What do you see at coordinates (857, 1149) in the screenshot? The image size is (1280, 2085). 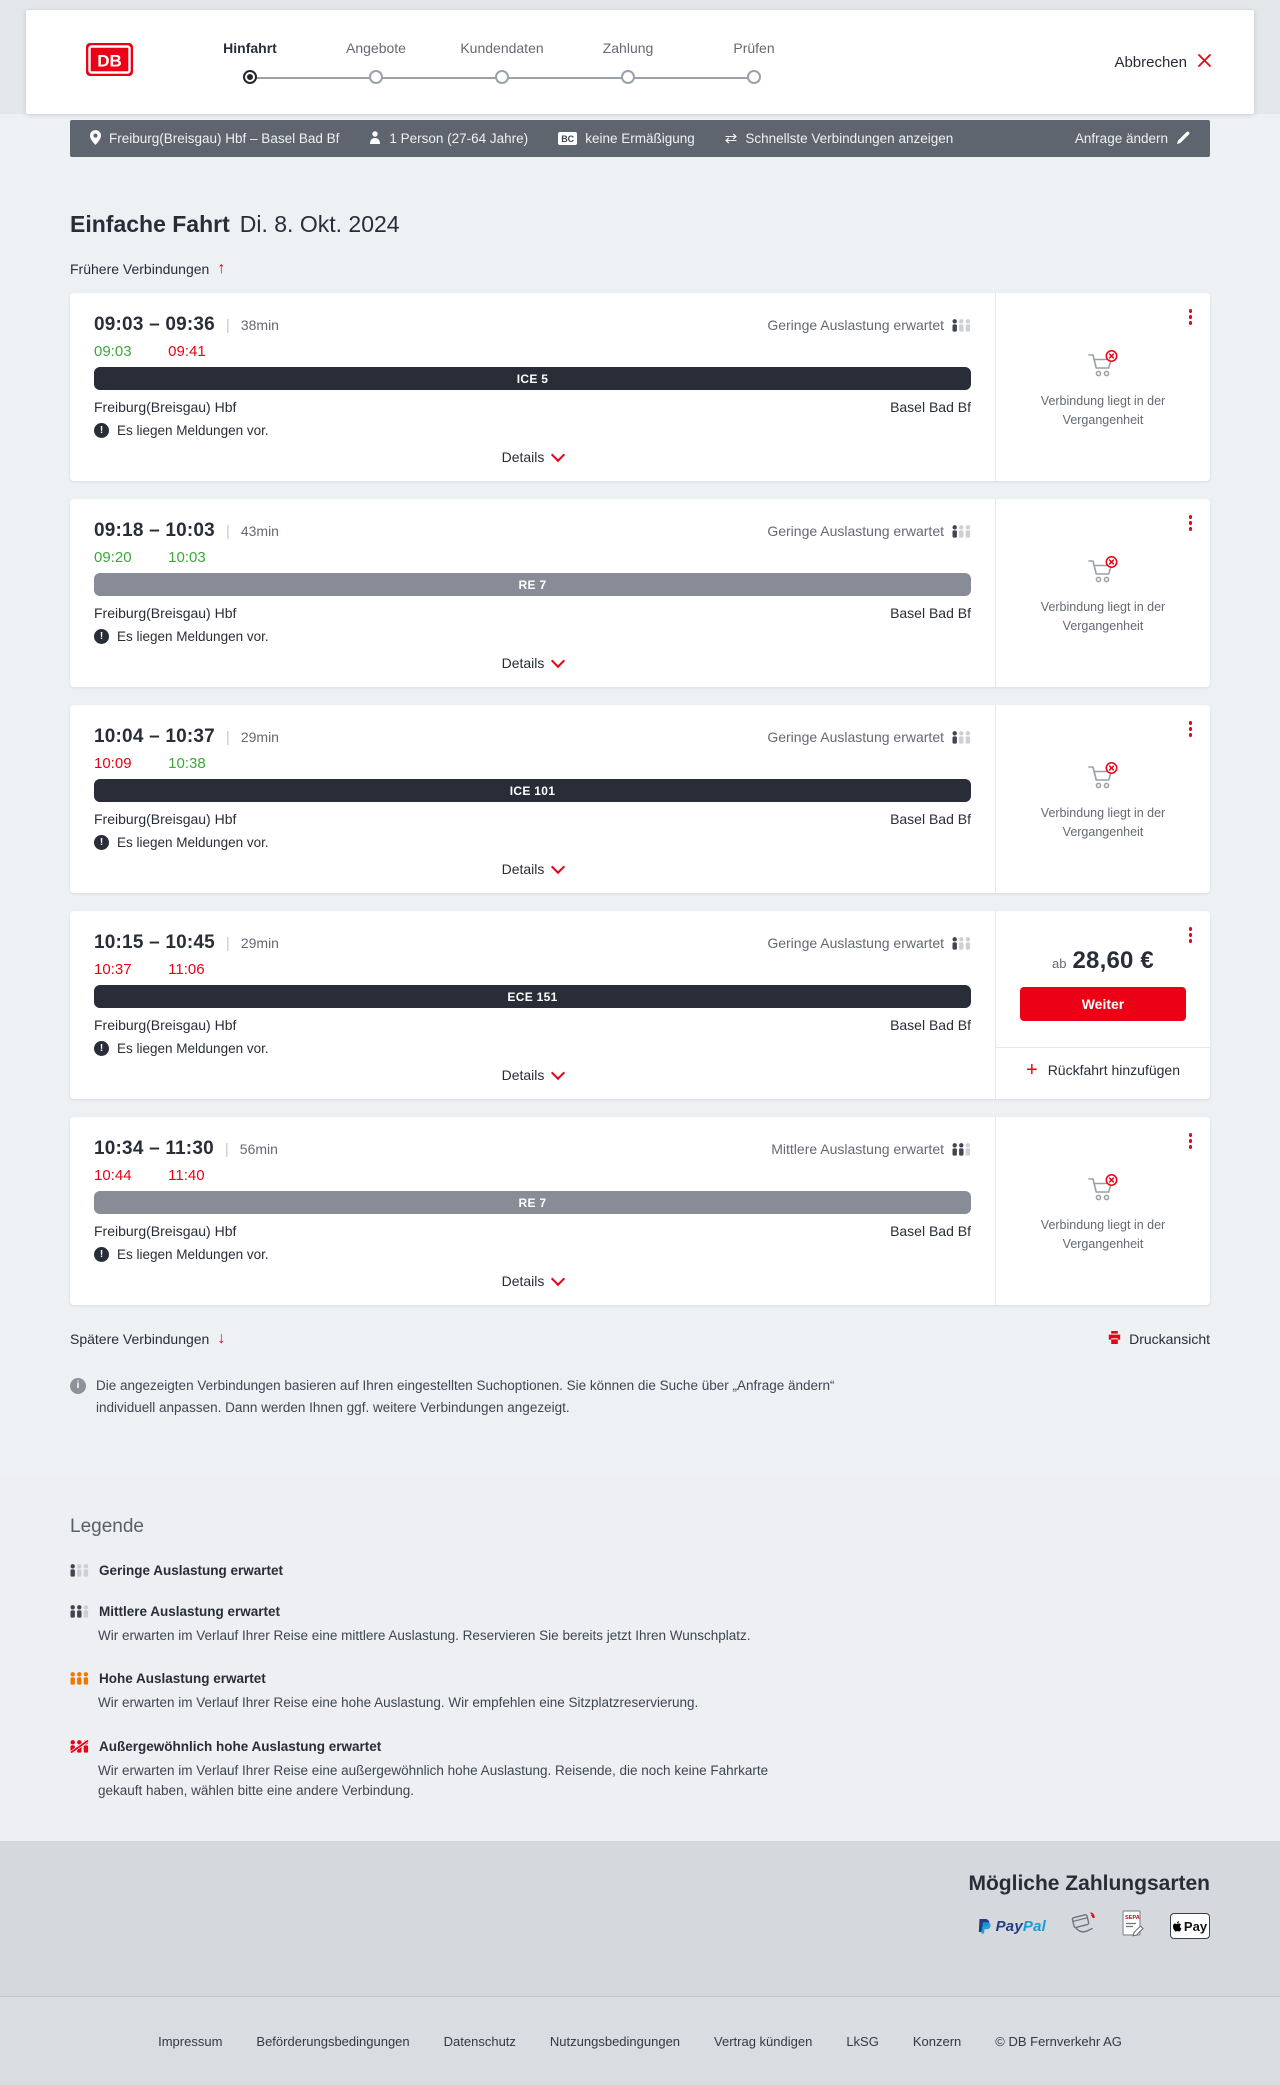 I see `occupancy-label: Mittlere Auslastung erwartet` at bounding box center [857, 1149].